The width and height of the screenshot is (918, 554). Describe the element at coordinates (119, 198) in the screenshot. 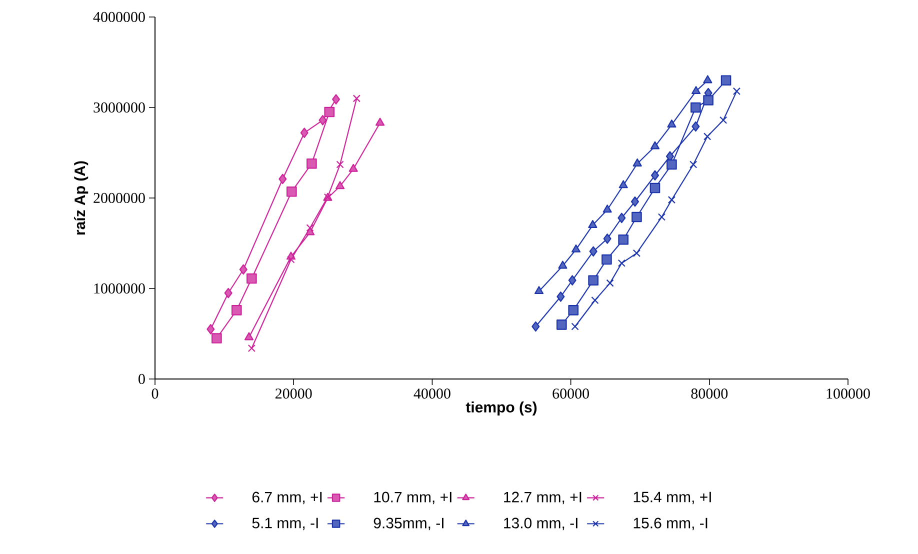

I see `y-tick-label: 2000000` at that location.